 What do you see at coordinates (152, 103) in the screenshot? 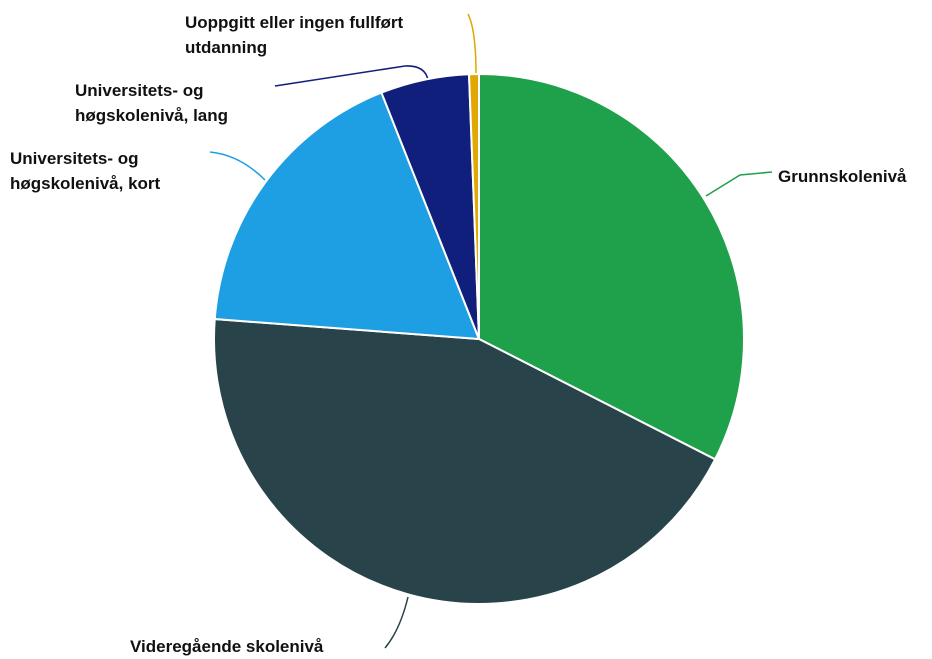
I see `slice-label: Universitets- og høgskolenivå, lang` at bounding box center [152, 103].